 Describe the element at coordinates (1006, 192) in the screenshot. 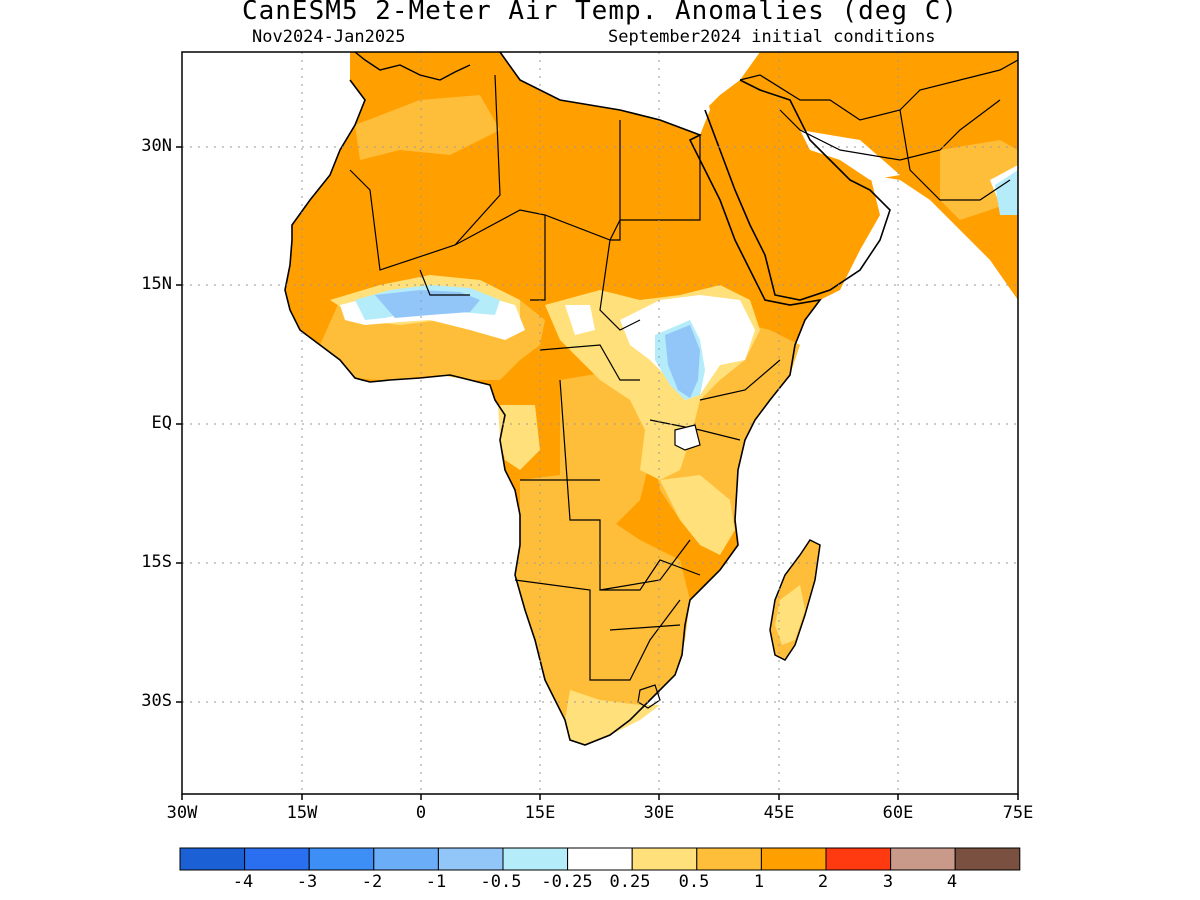

I see `anomaly-zone-light-cyan` at that location.